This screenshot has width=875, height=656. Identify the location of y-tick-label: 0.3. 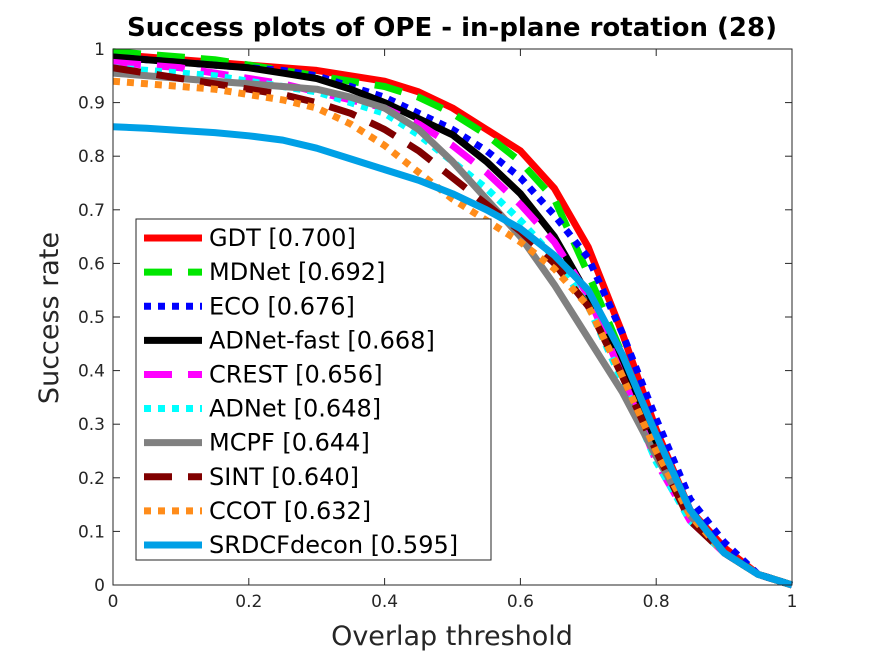
(91, 425).